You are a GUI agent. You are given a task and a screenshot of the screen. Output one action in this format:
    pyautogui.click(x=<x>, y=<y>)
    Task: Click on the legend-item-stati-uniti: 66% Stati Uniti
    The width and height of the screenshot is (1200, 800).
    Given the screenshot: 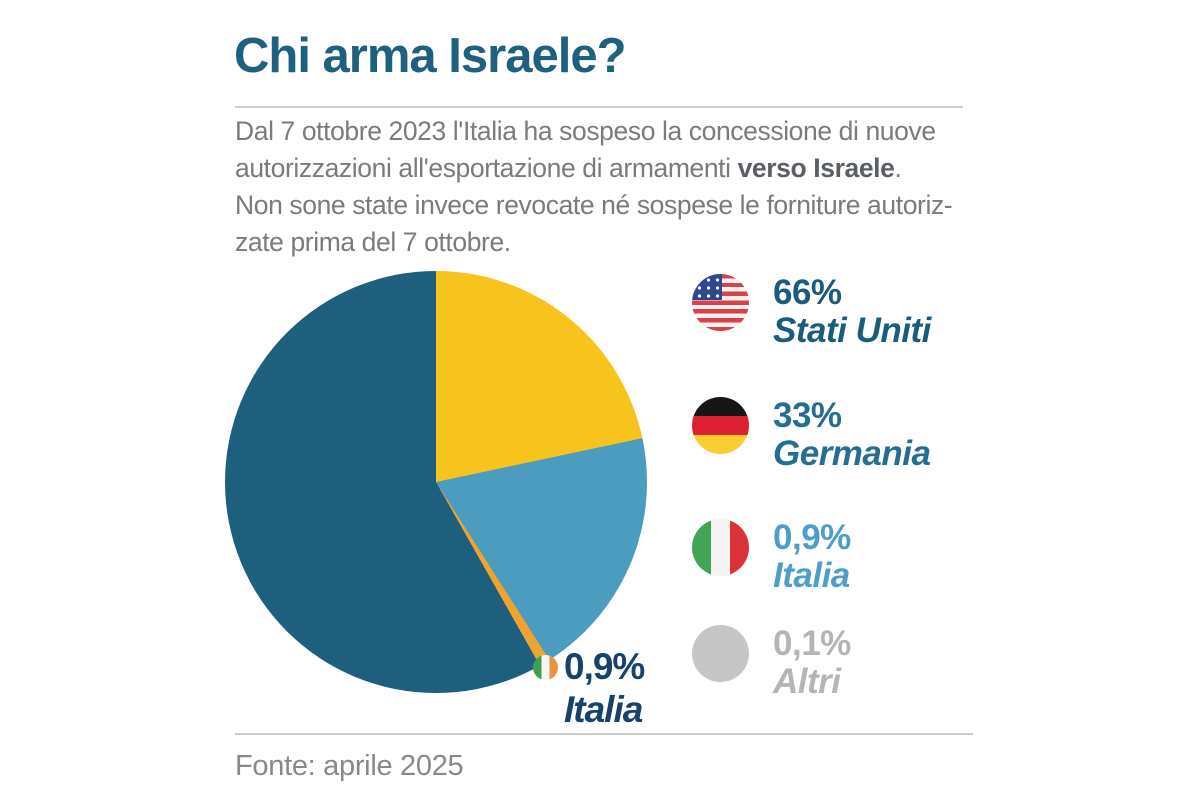 What is the action you would take?
    pyautogui.click(x=811, y=312)
    